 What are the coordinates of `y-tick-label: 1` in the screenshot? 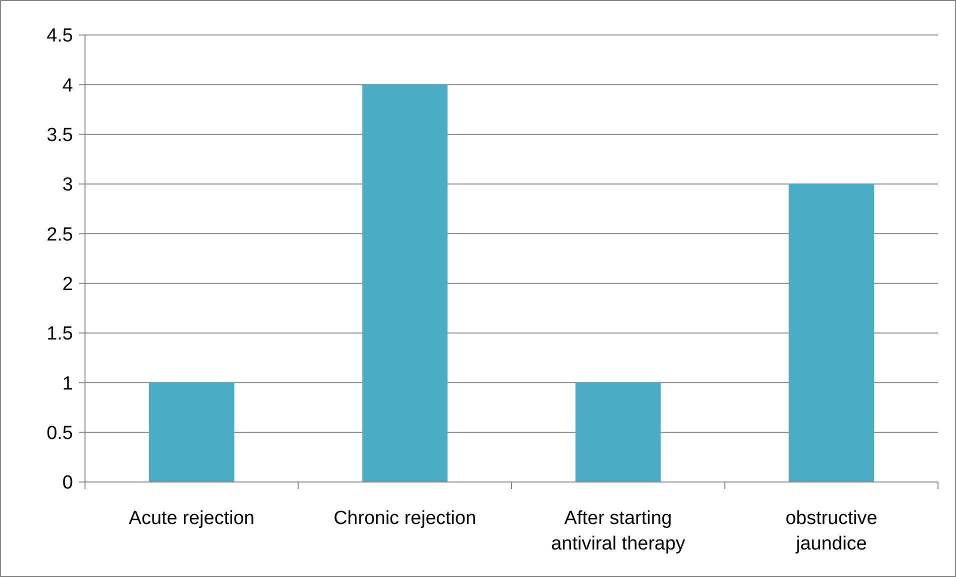 It's located at (67, 383).